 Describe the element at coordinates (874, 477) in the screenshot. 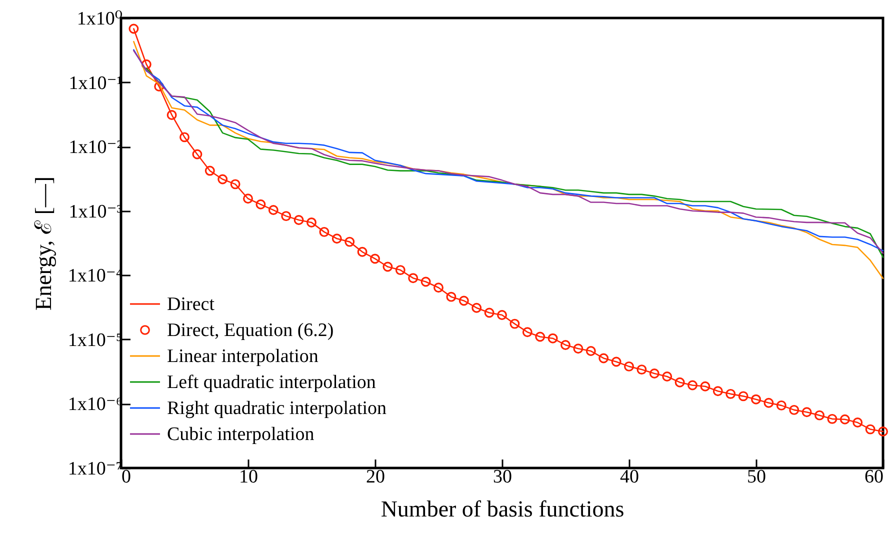

I see `x-tick-label: 60` at that location.